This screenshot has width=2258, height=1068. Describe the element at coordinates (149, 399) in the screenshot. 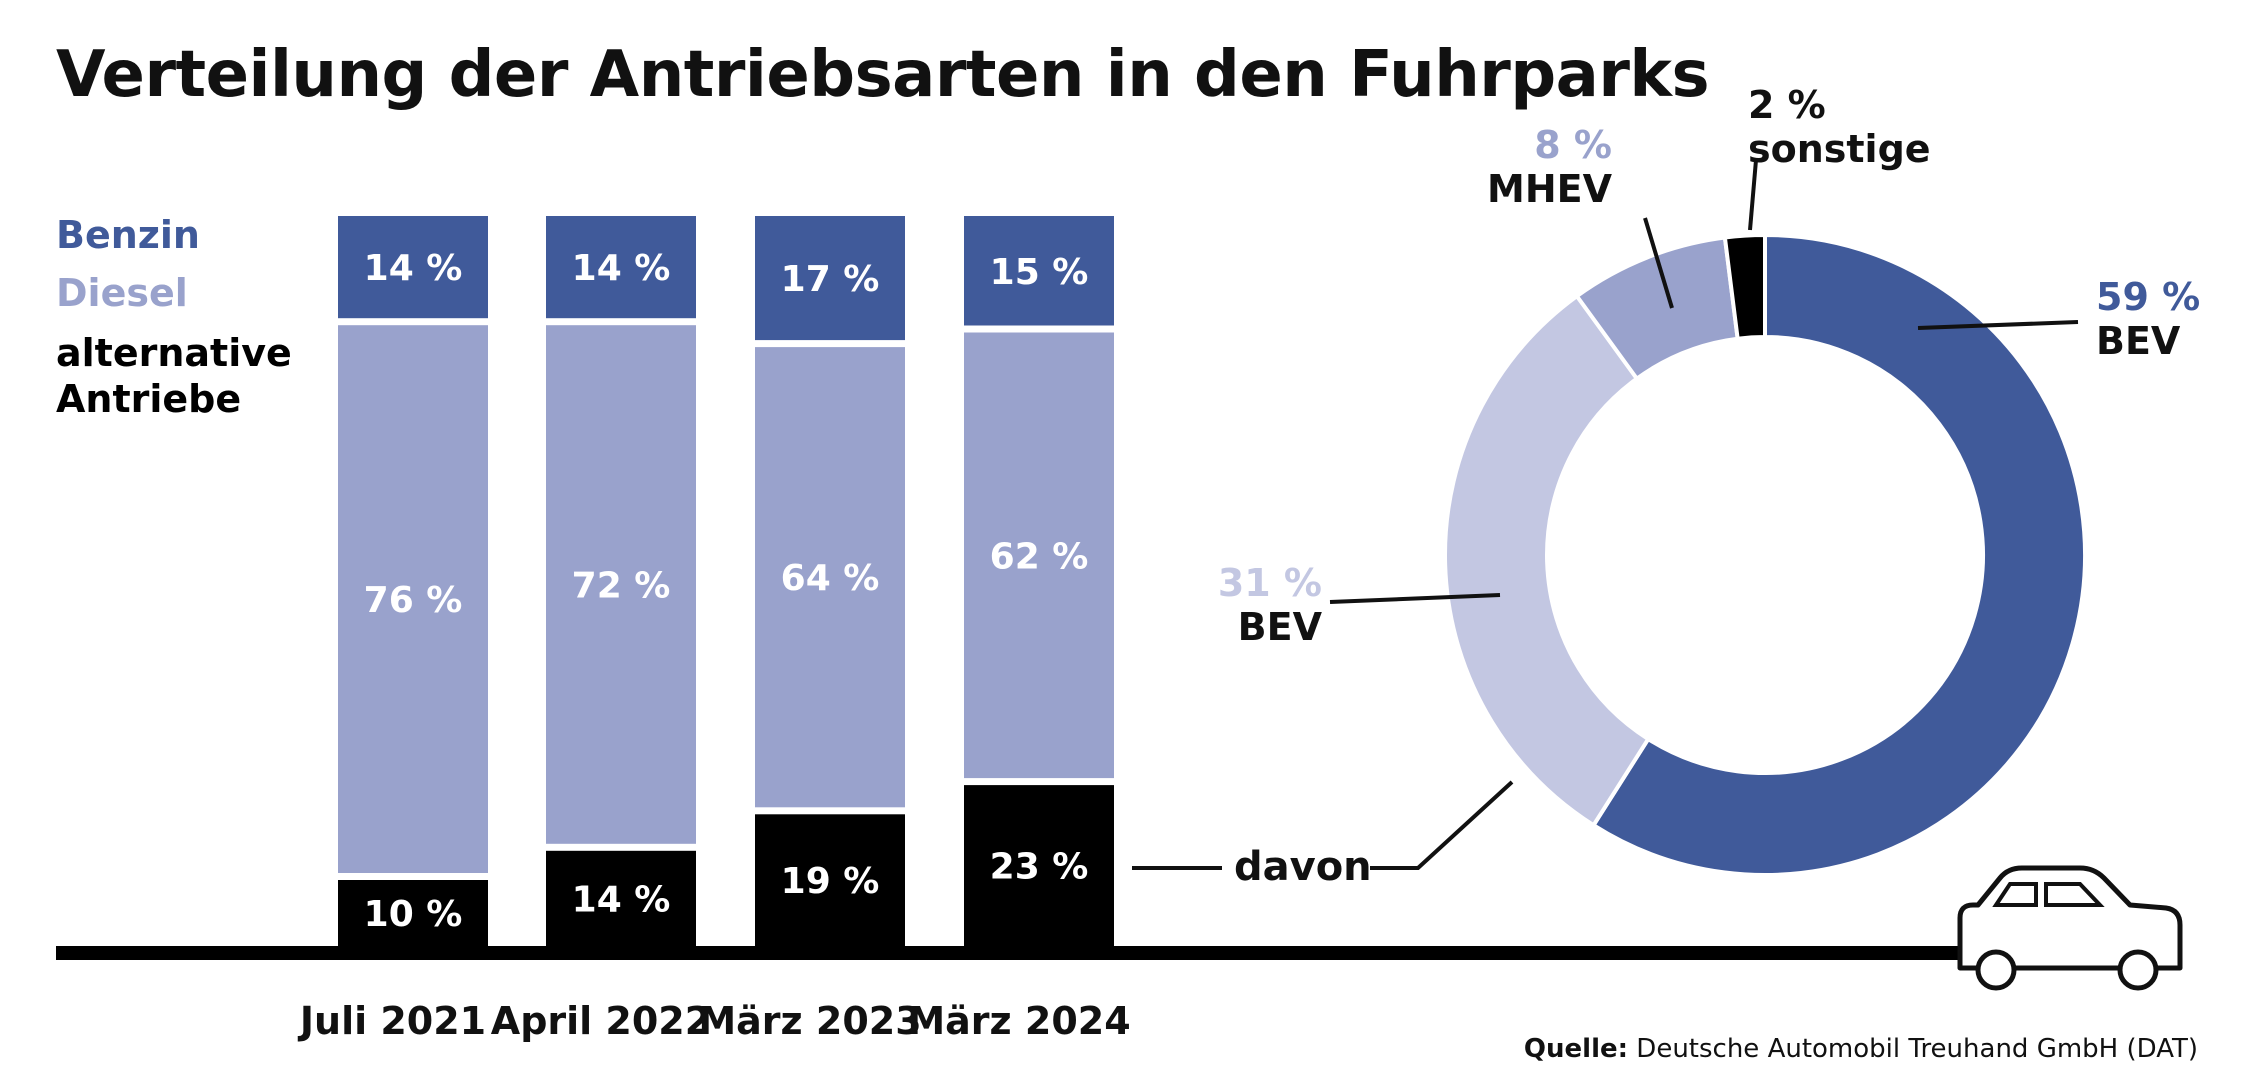

I see `legend-alternative-line2: Antriebe` at that location.